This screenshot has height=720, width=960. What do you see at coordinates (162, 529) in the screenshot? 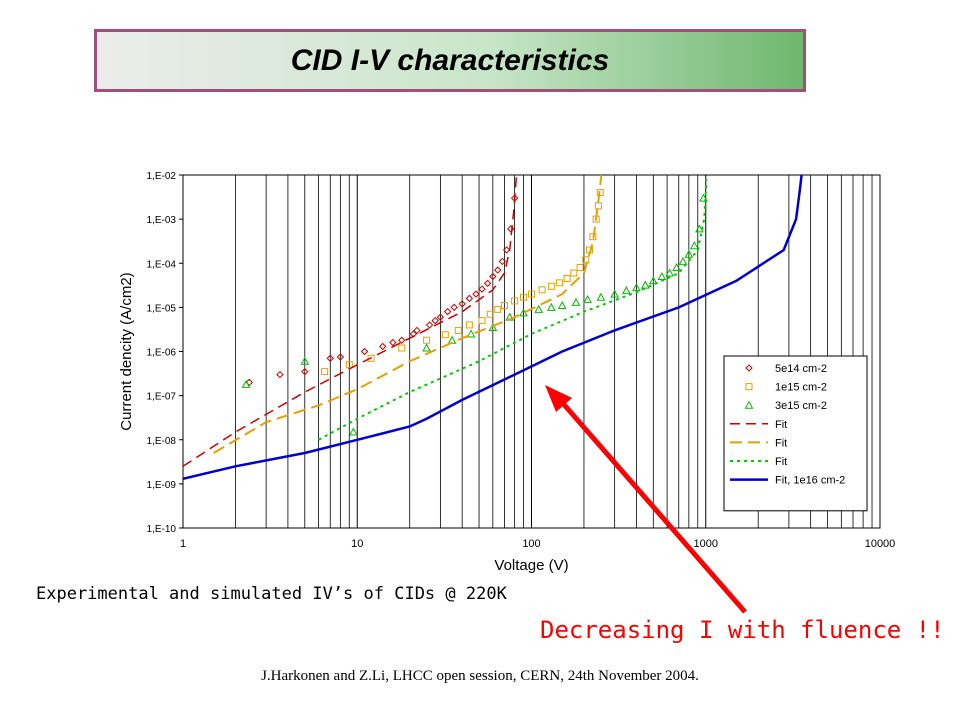
I see `y-tick-label: 1,E-10` at bounding box center [162, 529].